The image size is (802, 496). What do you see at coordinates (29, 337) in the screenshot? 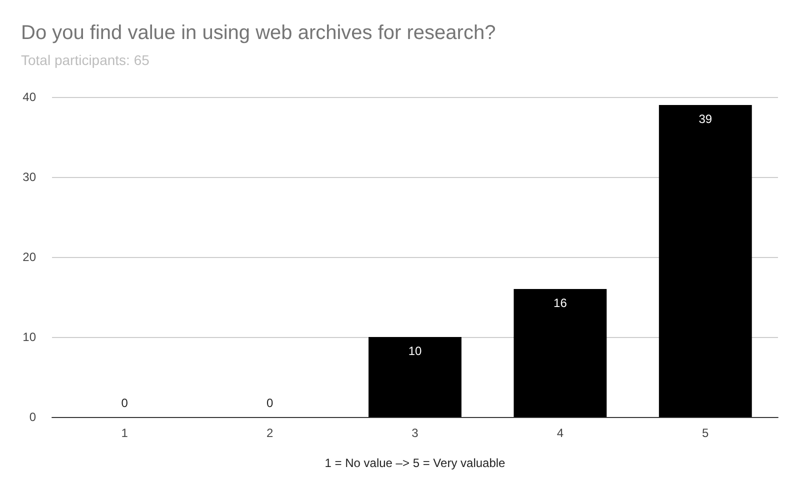
I see `y-tick-label: 10` at bounding box center [29, 337].